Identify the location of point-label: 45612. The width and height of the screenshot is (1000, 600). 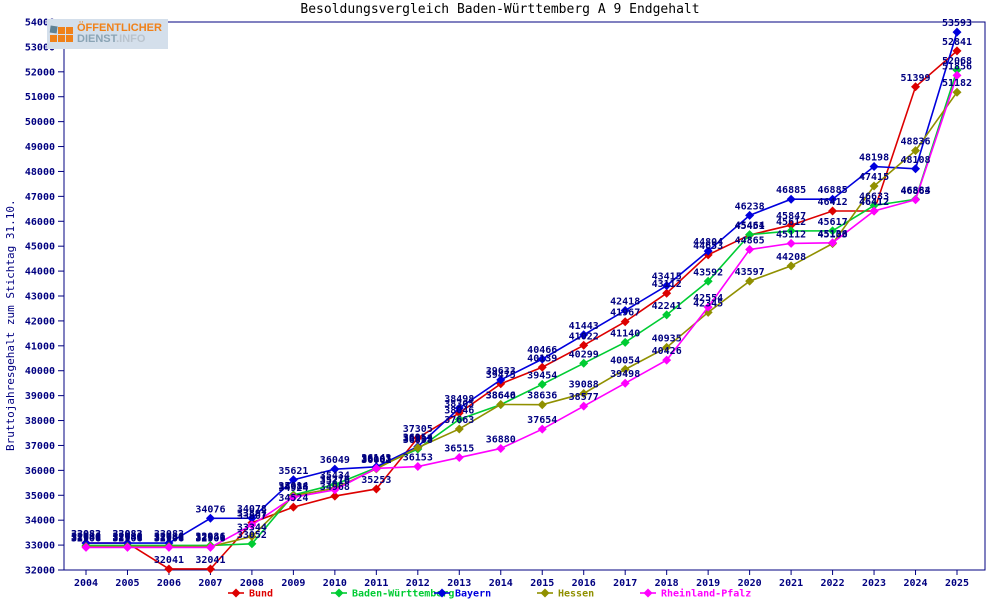
(791, 222).